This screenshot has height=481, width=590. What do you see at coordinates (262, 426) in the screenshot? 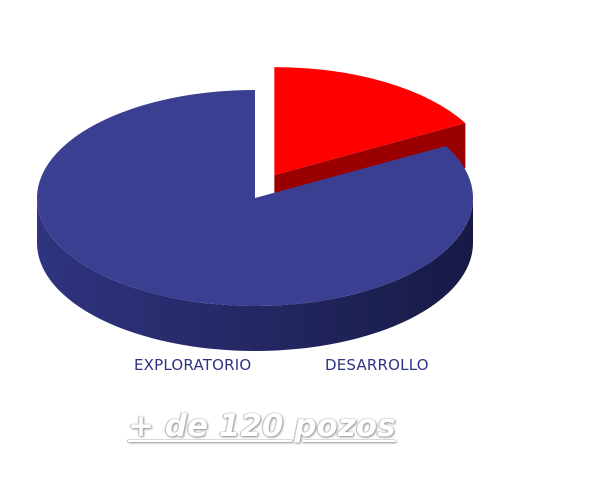
I see `wells-count-caption: + de 120 pozos` at bounding box center [262, 426].